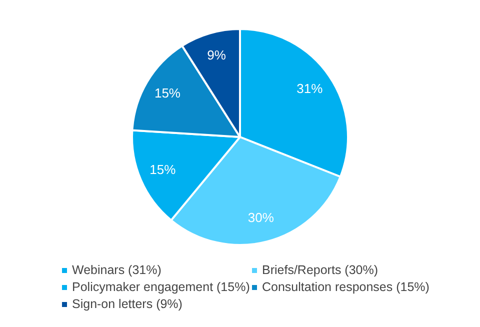 Image resolution: width=480 pixels, height=327 pixels. Describe the element at coordinates (346, 287) in the screenshot. I see `legend-label: Consultation responses (15%)` at that location.